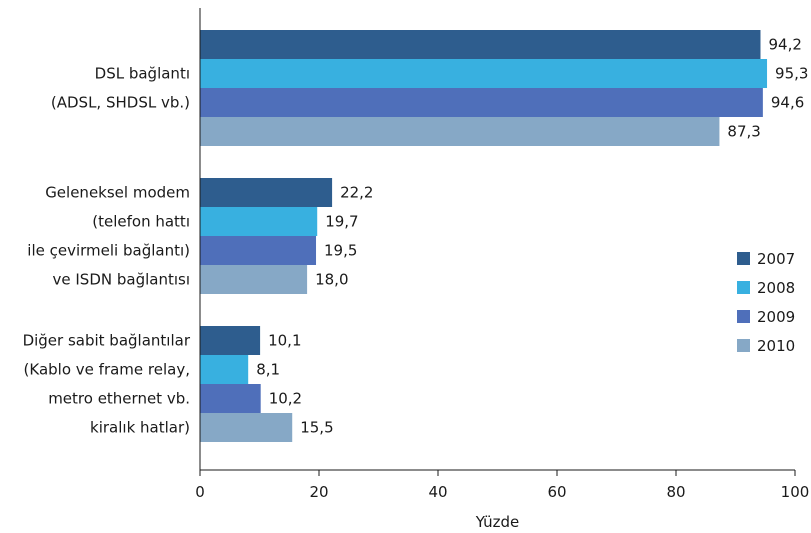 The width and height of the screenshot is (811, 533). What do you see at coordinates (266, 192) in the screenshot?
I see `bar-2007-cat2` at bounding box center [266, 192].